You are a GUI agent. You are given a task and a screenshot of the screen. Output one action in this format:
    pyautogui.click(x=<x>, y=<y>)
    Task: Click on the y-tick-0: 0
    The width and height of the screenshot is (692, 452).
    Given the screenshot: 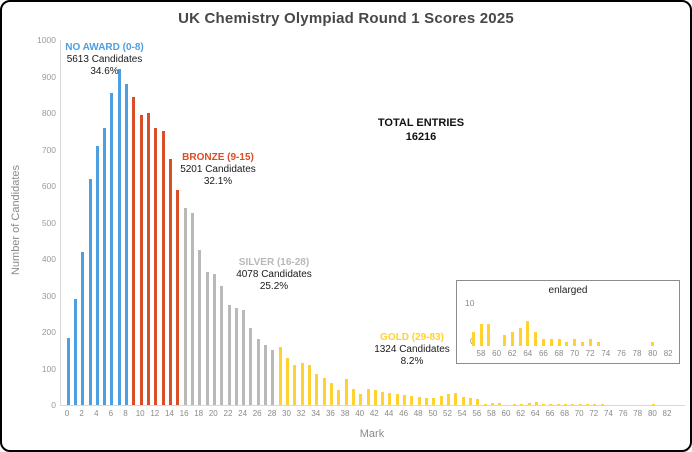 What is the action you would take?
    pyautogui.click(x=53, y=405)
    